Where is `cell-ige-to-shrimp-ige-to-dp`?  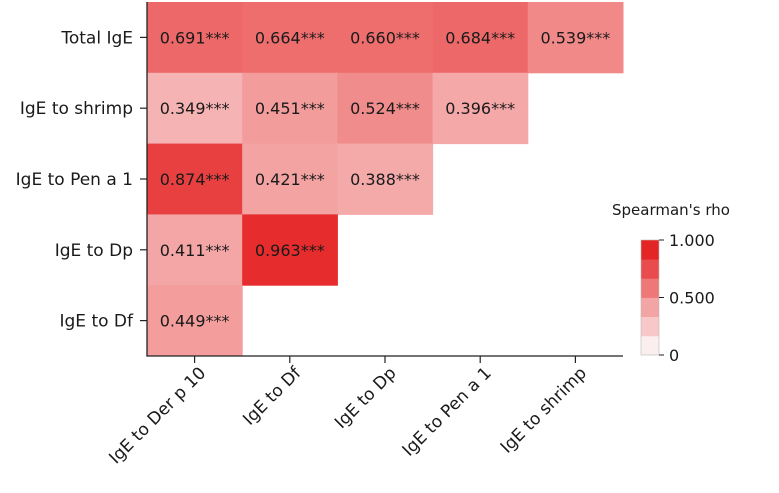 cell-ige-to-shrimp-ige-to-dp is located at coordinates (385, 108).